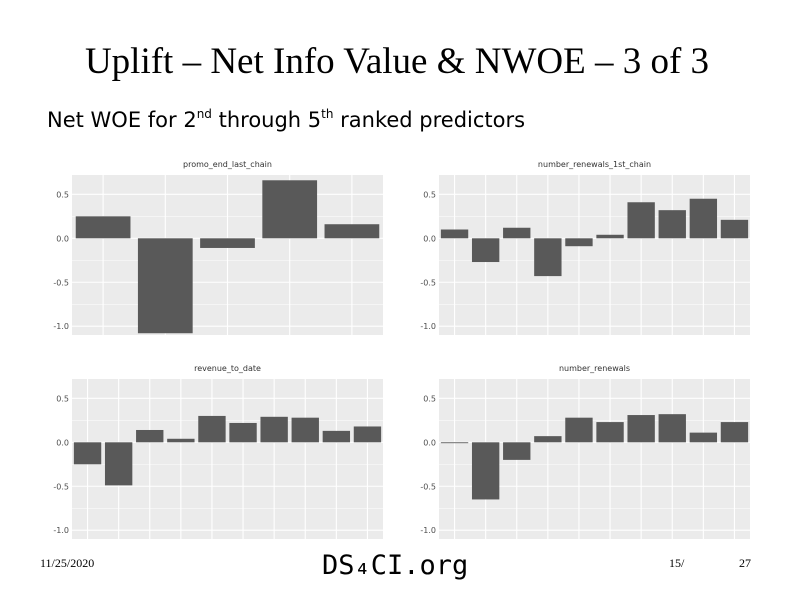  What do you see at coordinates (204, 114) in the screenshot?
I see `subtitle-sup-1: nd` at bounding box center [204, 114].